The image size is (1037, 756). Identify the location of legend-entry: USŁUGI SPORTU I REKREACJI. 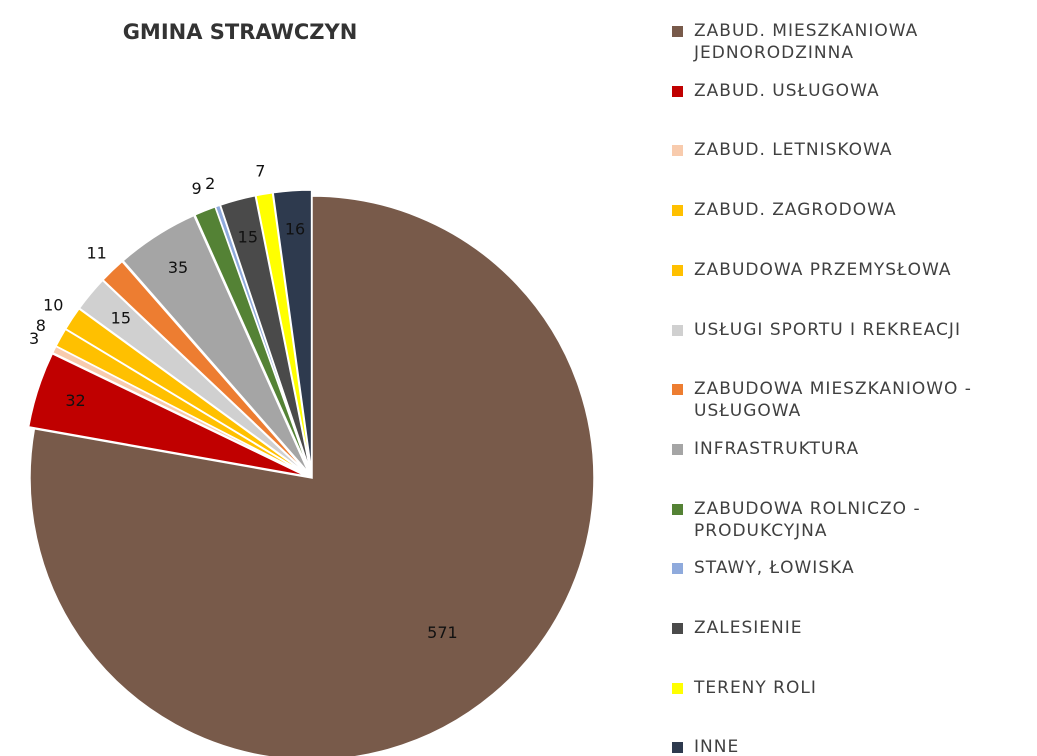
(842, 330).